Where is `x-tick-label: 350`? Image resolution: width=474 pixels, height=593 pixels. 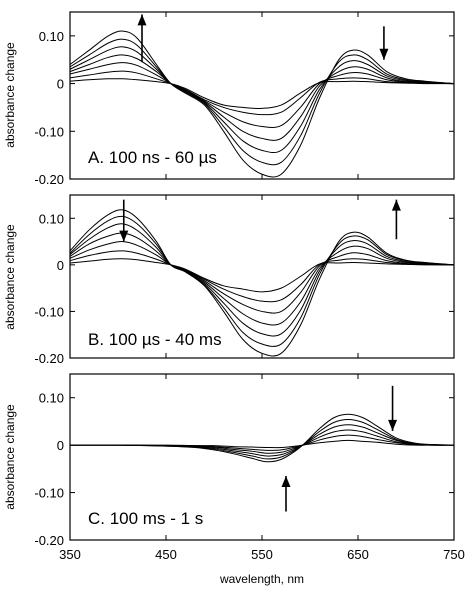 x-tick-label: 350 is located at coordinates (70, 554).